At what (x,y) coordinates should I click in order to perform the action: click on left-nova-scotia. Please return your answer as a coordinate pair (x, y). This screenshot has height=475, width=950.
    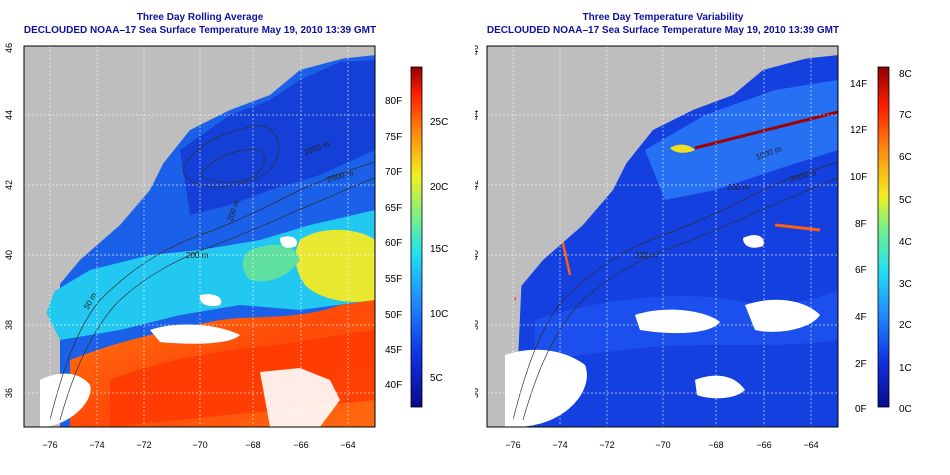
    Looking at the image, I should click on (317, 68).